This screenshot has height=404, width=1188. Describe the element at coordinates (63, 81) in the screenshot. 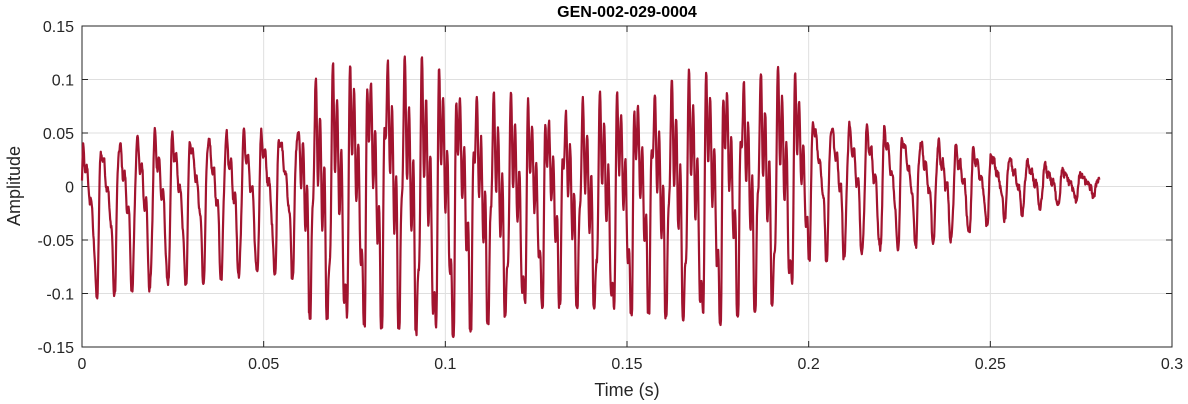

I see `y-tick-label: 0.1` at that location.